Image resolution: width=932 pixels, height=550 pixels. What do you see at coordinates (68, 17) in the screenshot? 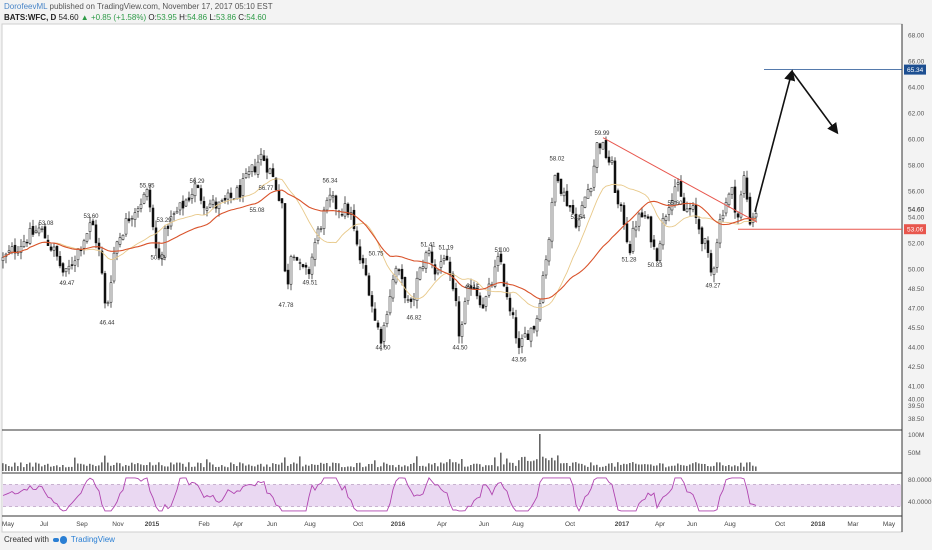
I see `last-price: 54.60` at bounding box center [68, 17].